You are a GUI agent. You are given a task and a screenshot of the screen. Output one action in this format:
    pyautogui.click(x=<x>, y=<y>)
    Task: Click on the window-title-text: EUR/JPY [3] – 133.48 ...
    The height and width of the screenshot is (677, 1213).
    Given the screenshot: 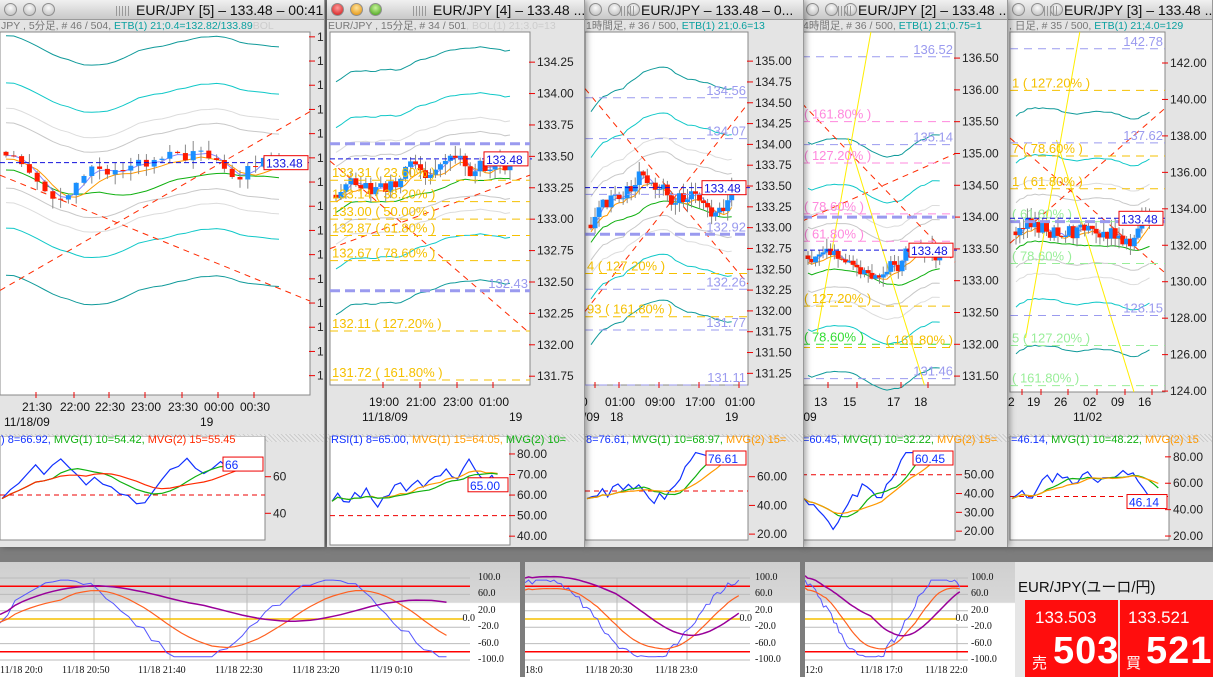 What is the action you would take?
    pyautogui.click(x=1138, y=10)
    